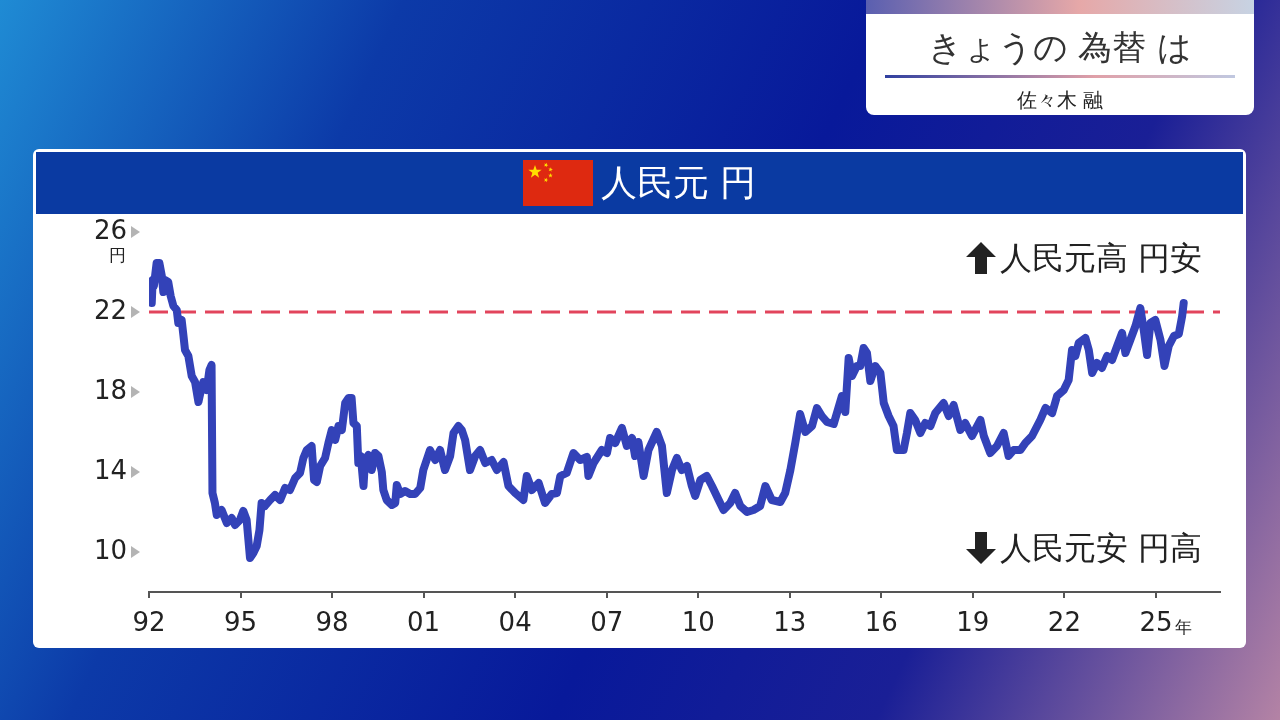 This screenshot has height=720, width=1280. Describe the element at coordinates (678, 183) in the screenshot. I see `chart-title: 人民元 円` at that location.